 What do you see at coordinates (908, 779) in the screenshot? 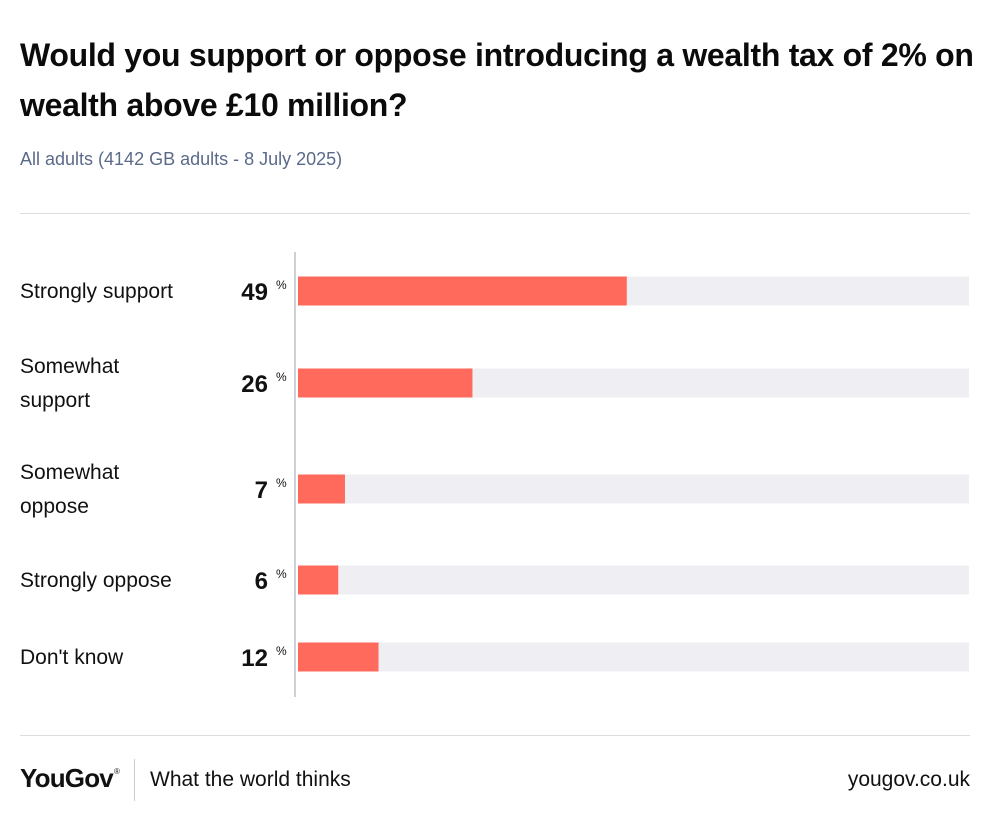
I see `footer-url: yougov.co.uk` at bounding box center [908, 779].